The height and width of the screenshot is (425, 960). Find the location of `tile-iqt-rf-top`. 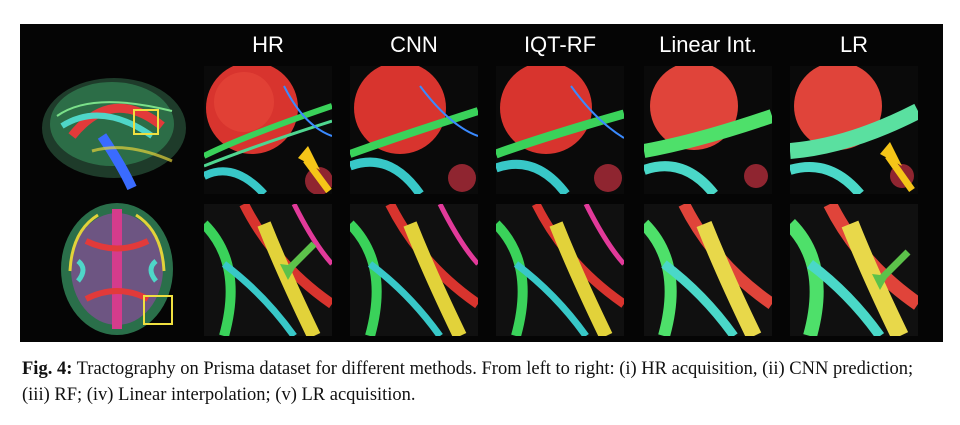

tile-iqt-rf-top is located at coordinates (560, 130).